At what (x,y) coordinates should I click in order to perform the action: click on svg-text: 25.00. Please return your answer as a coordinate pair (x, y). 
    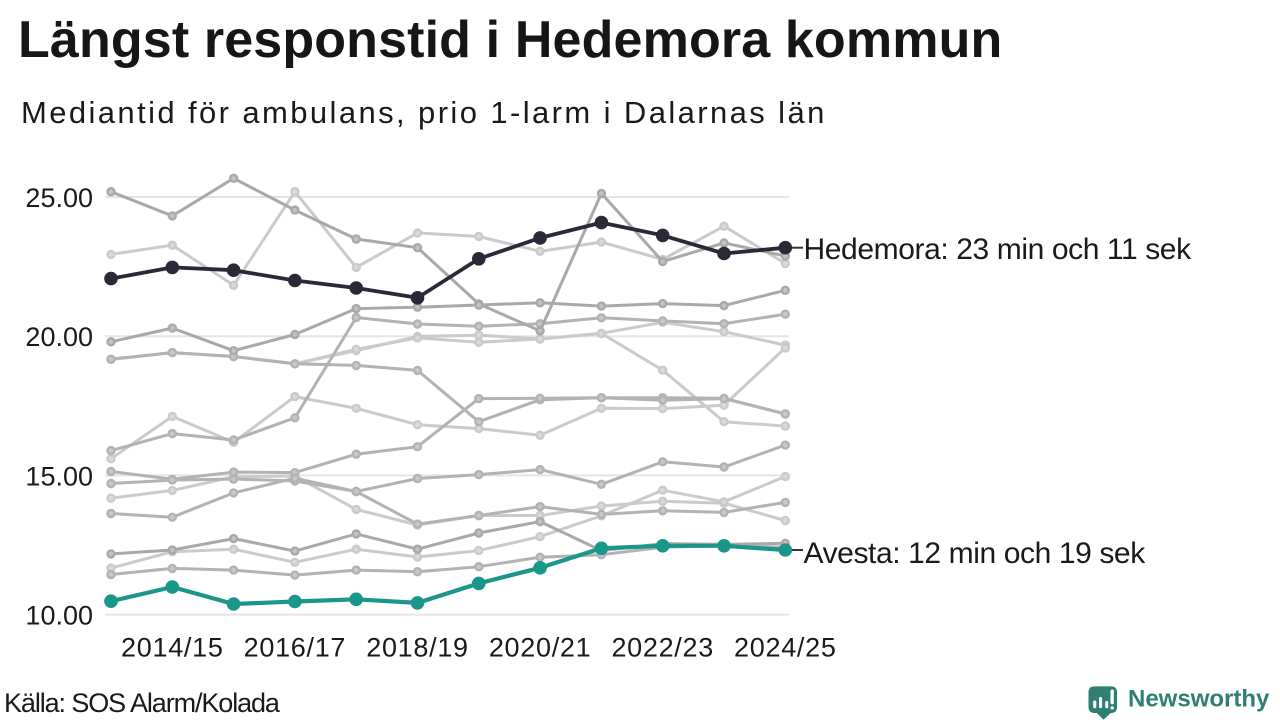
    Looking at the image, I should click on (59, 198).